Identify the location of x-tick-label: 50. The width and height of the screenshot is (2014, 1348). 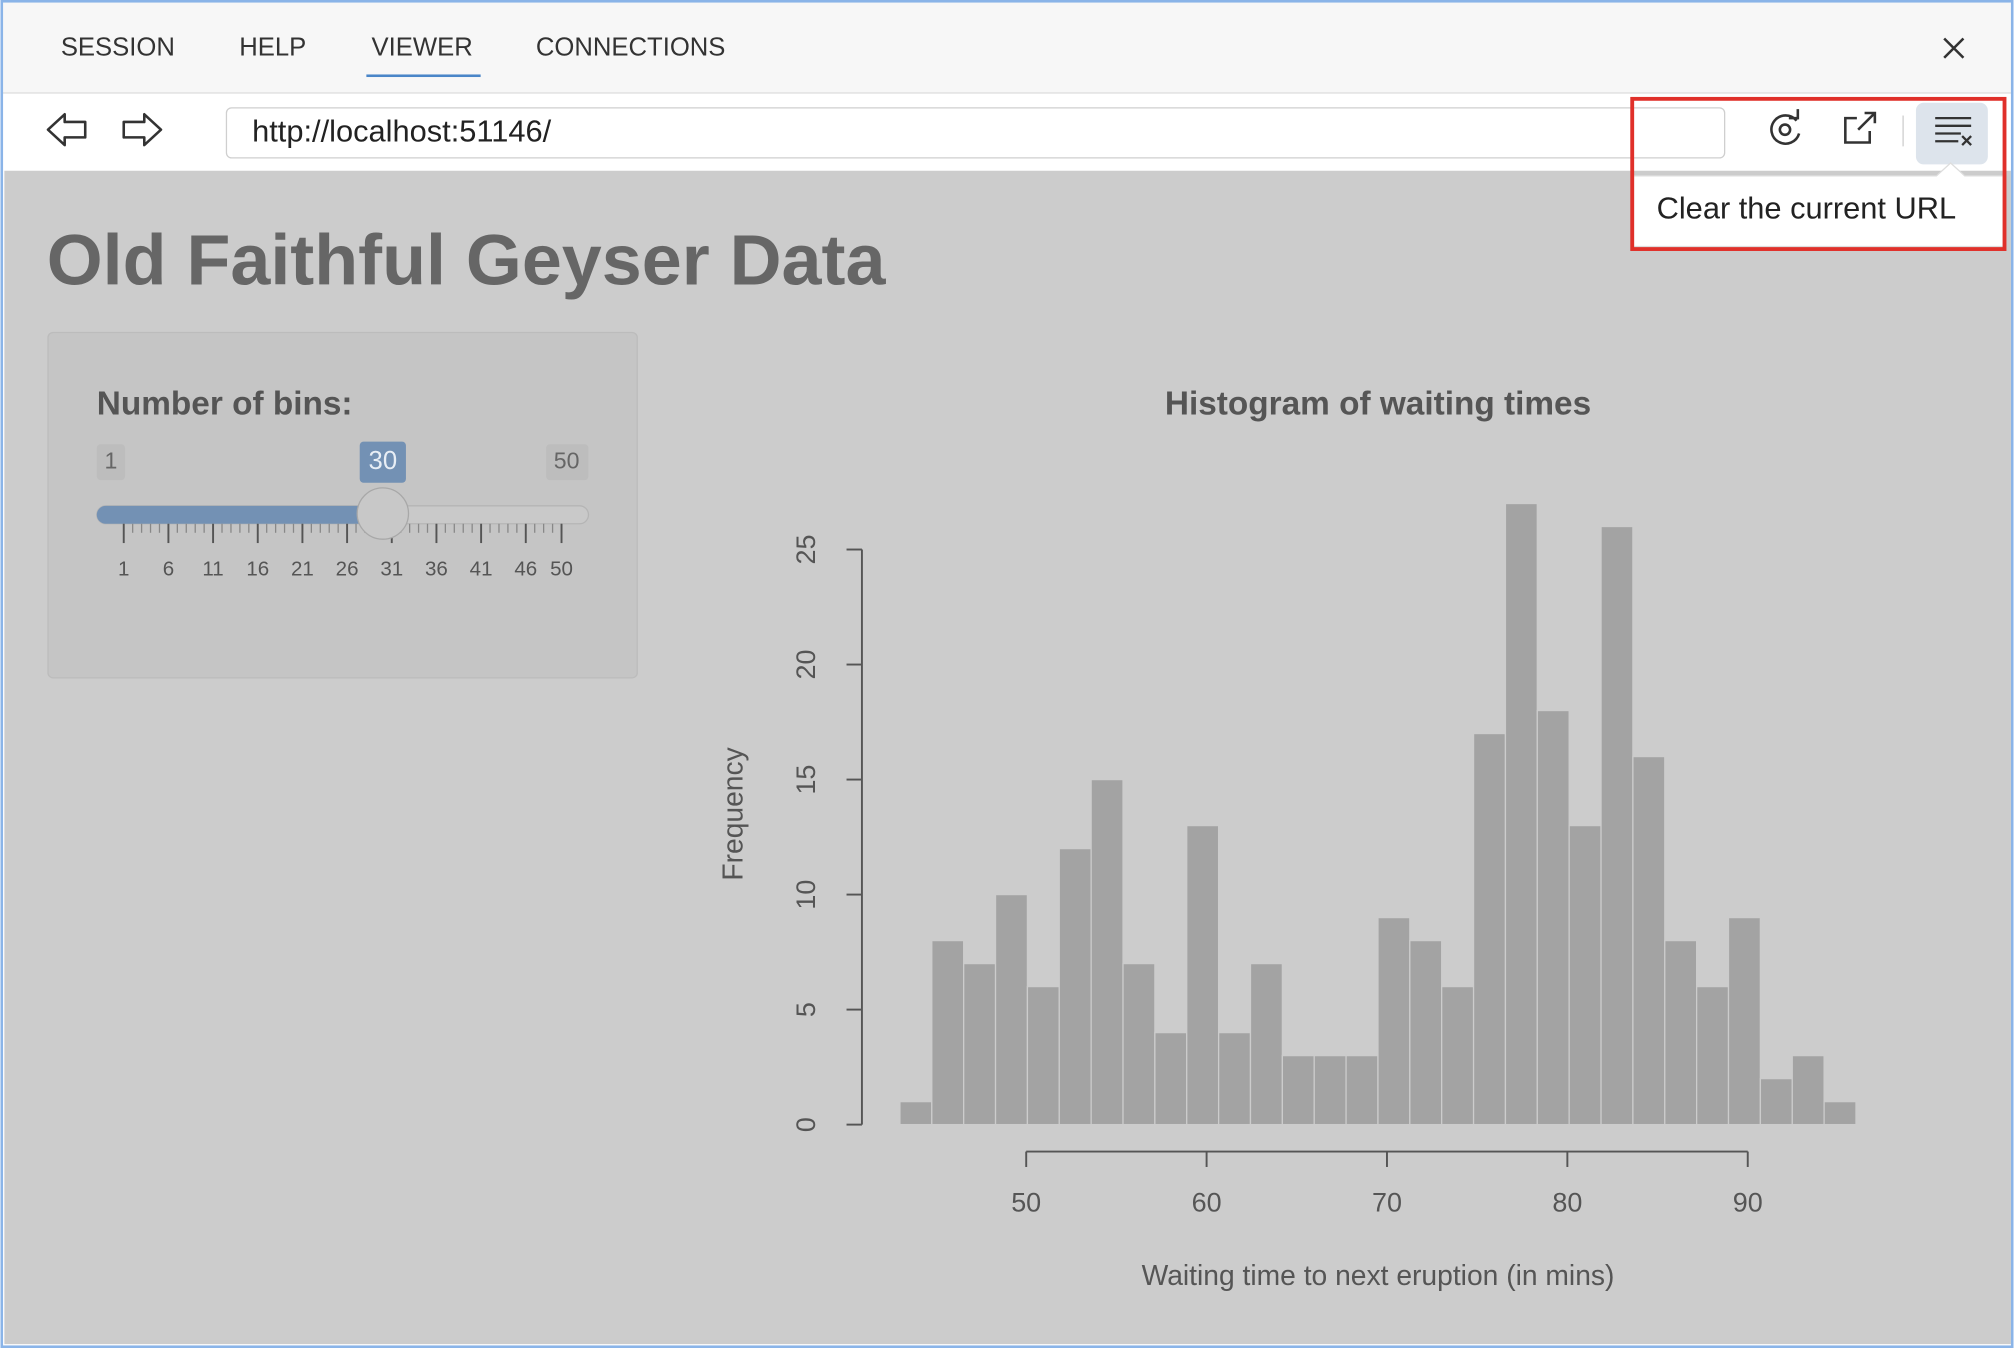
(1026, 1202).